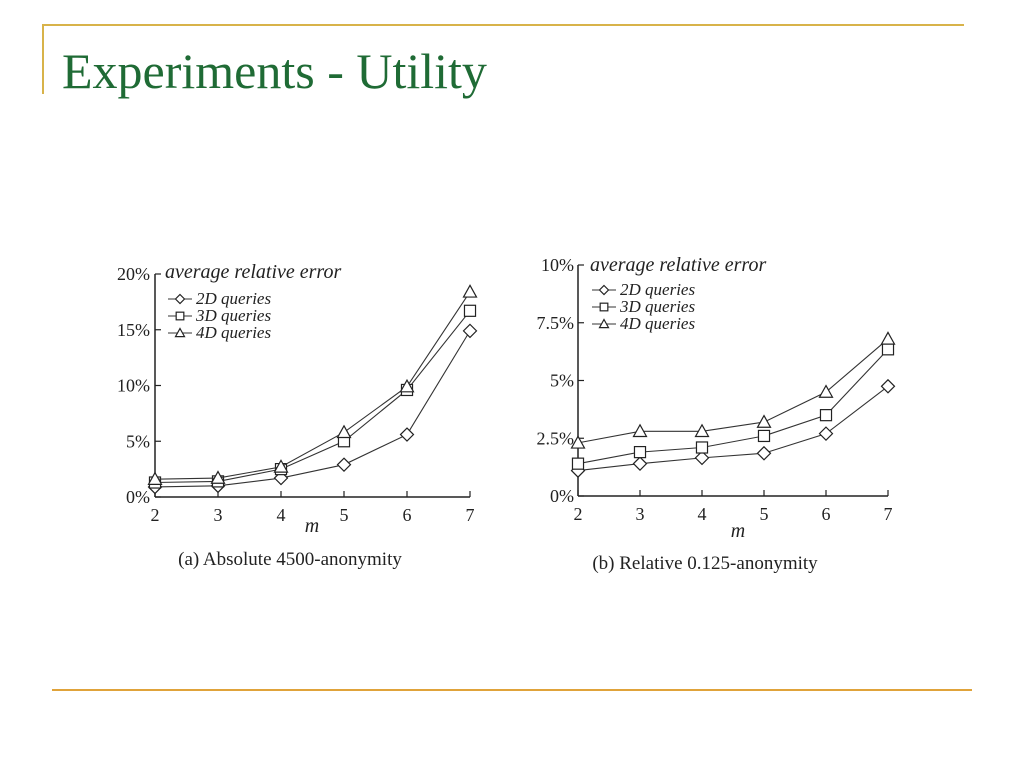 The width and height of the screenshot is (1024, 768). Describe the element at coordinates (274, 71) in the screenshot. I see `slide-title: Experiments - Utility` at that location.